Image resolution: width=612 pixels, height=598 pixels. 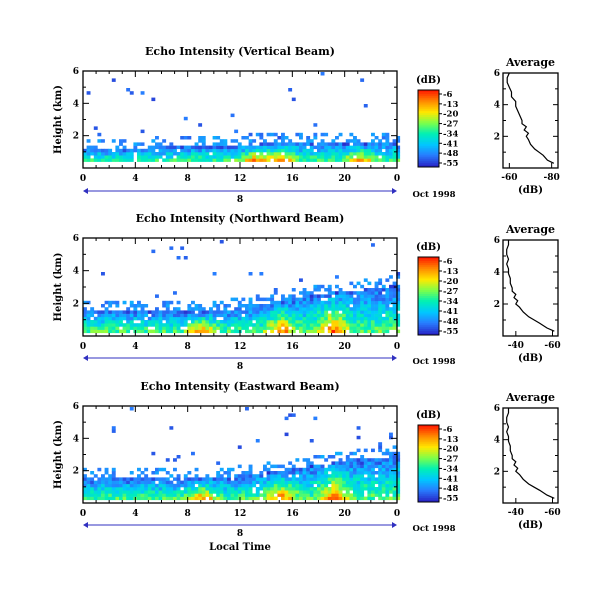 I want to click on average-x-tick-label: -80, so click(x=552, y=178).